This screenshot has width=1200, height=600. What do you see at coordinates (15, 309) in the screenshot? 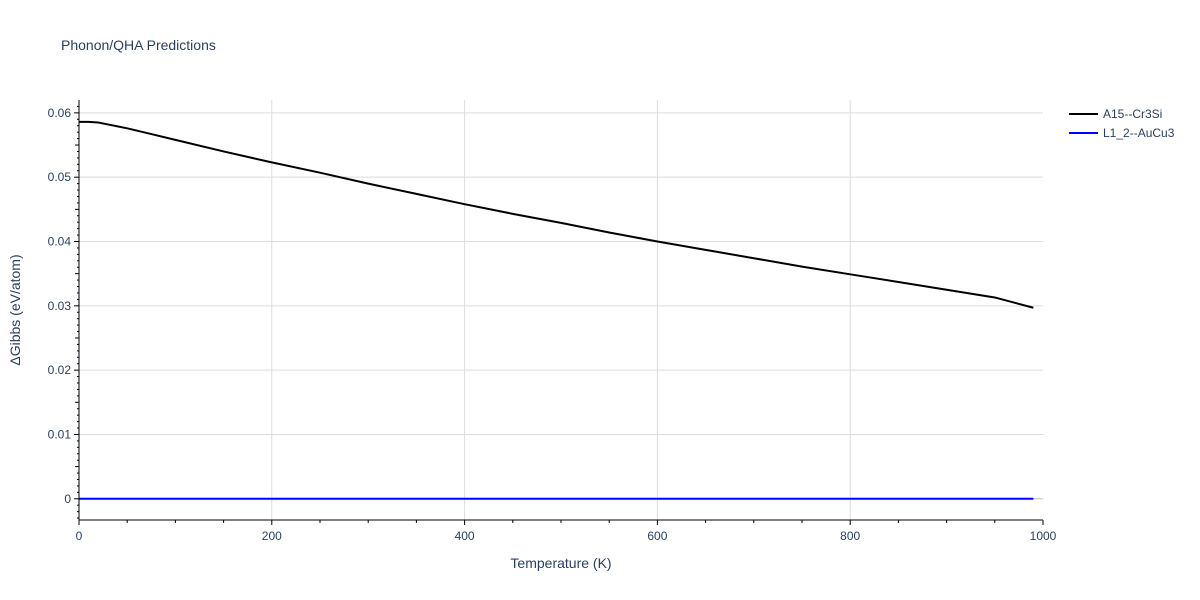
I see `y-axis-title: ΔGibbs (eV/atom)` at bounding box center [15, 309].